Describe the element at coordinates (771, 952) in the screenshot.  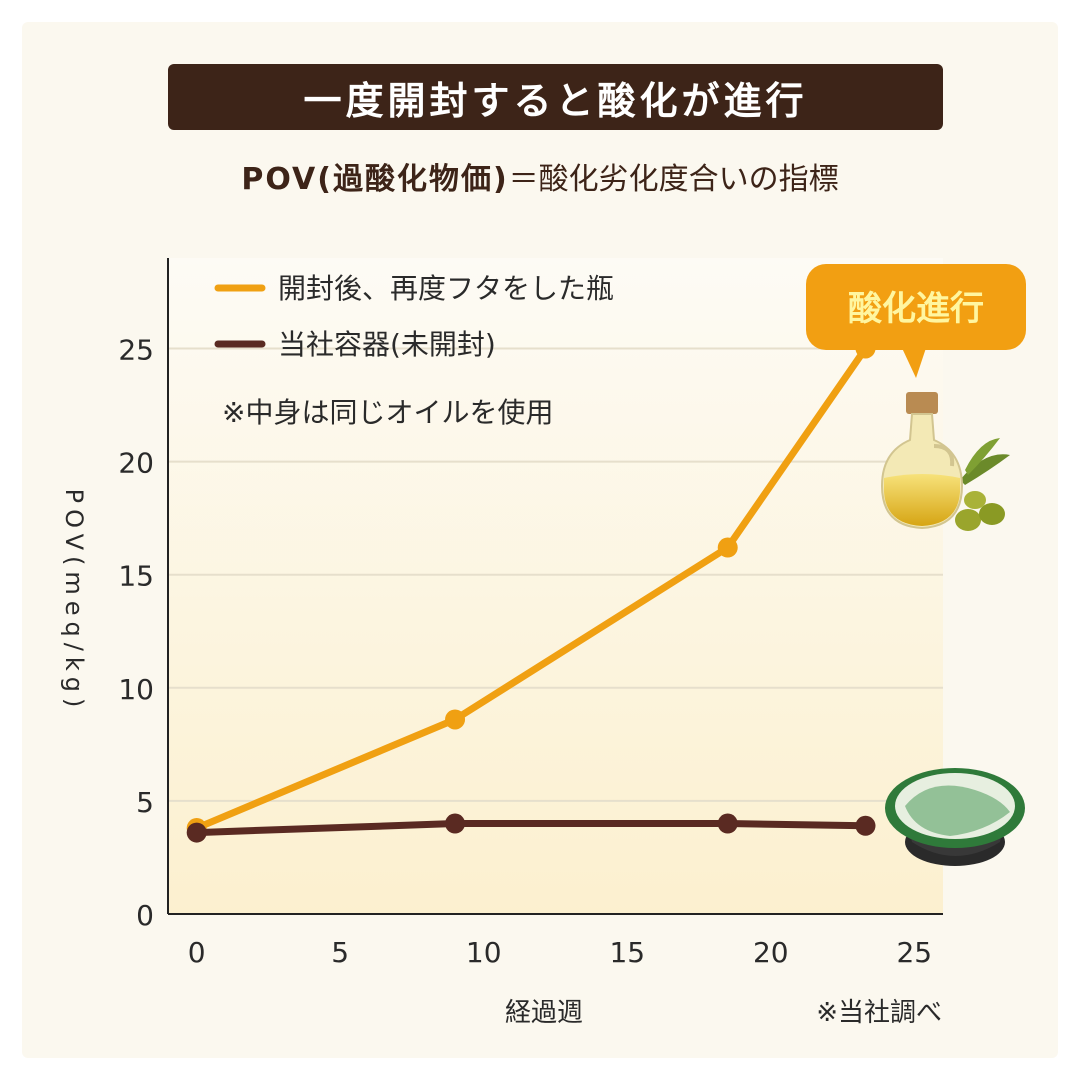
I see `x-tick-label: 20` at that location.